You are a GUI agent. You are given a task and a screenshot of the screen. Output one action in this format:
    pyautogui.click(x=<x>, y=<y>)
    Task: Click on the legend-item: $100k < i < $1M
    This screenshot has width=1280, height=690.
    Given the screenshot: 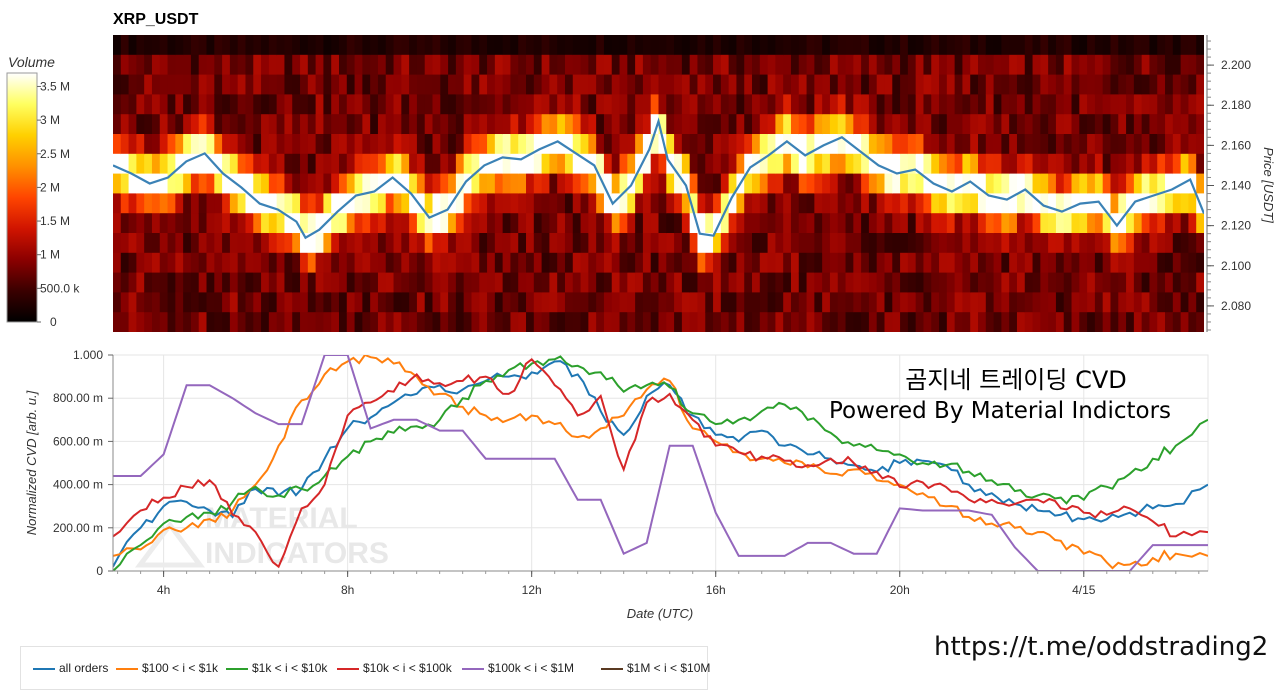 What is the action you would take?
    pyautogui.click(x=518, y=668)
    